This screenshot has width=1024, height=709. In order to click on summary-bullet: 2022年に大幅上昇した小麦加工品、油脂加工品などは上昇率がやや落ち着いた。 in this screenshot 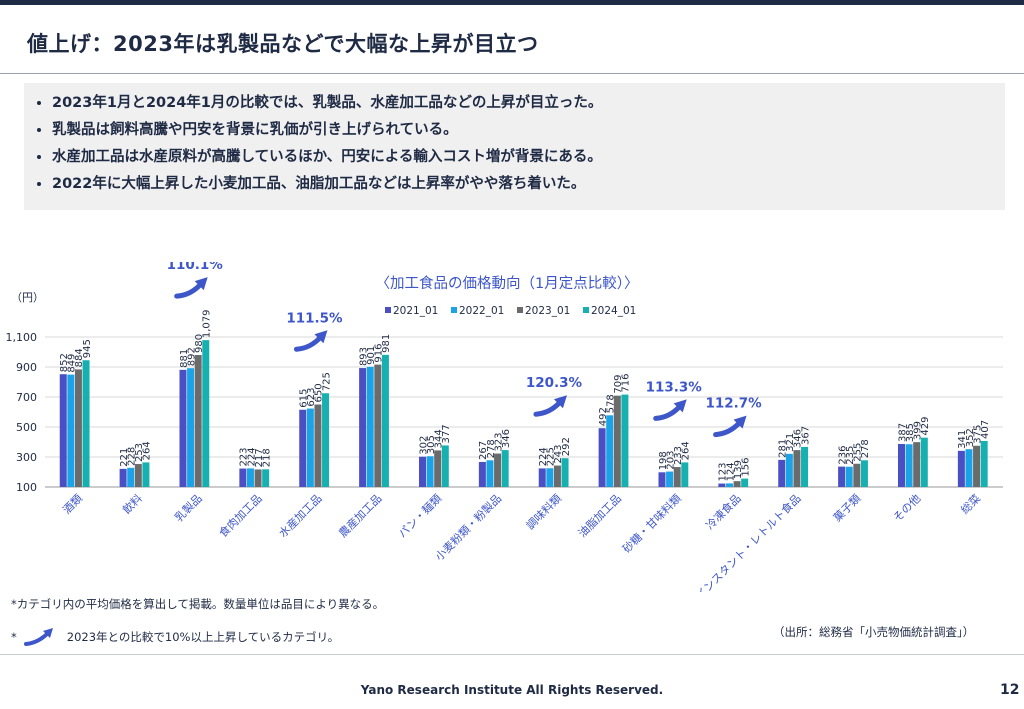, I will do `click(528, 184)`.